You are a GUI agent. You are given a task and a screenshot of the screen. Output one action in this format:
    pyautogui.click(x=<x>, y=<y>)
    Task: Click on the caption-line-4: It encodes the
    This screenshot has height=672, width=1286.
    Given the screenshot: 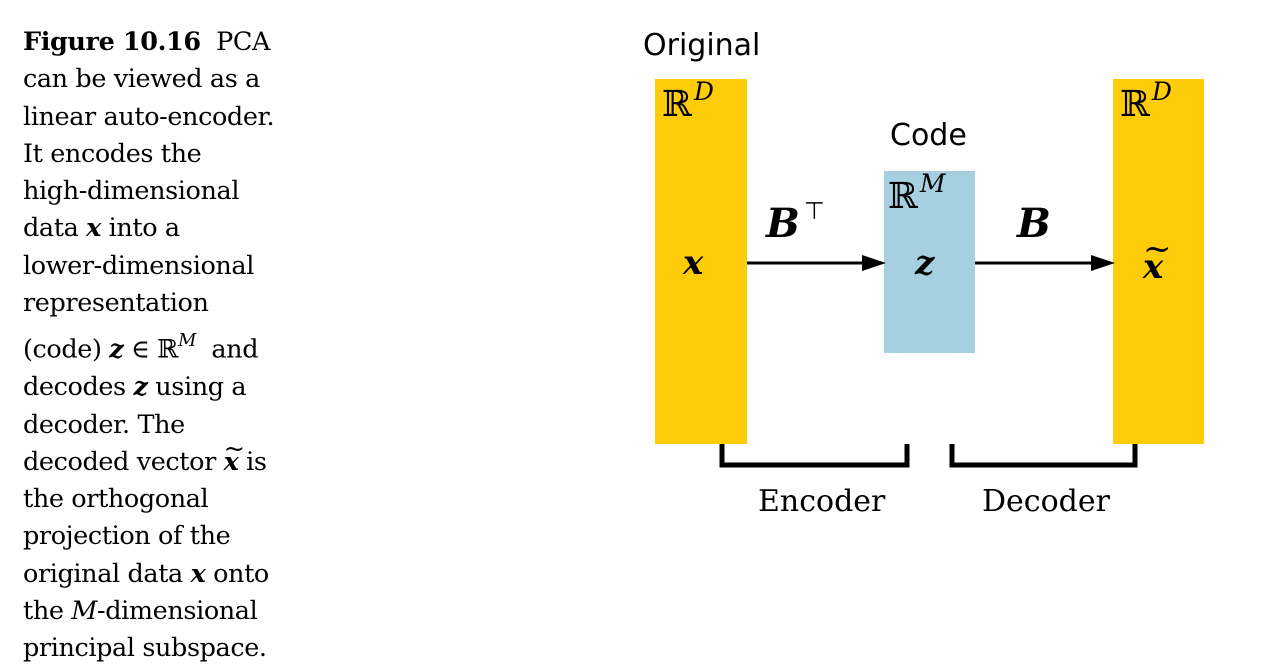 What is the action you would take?
    pyautogui.click(x=112, y=153)
    